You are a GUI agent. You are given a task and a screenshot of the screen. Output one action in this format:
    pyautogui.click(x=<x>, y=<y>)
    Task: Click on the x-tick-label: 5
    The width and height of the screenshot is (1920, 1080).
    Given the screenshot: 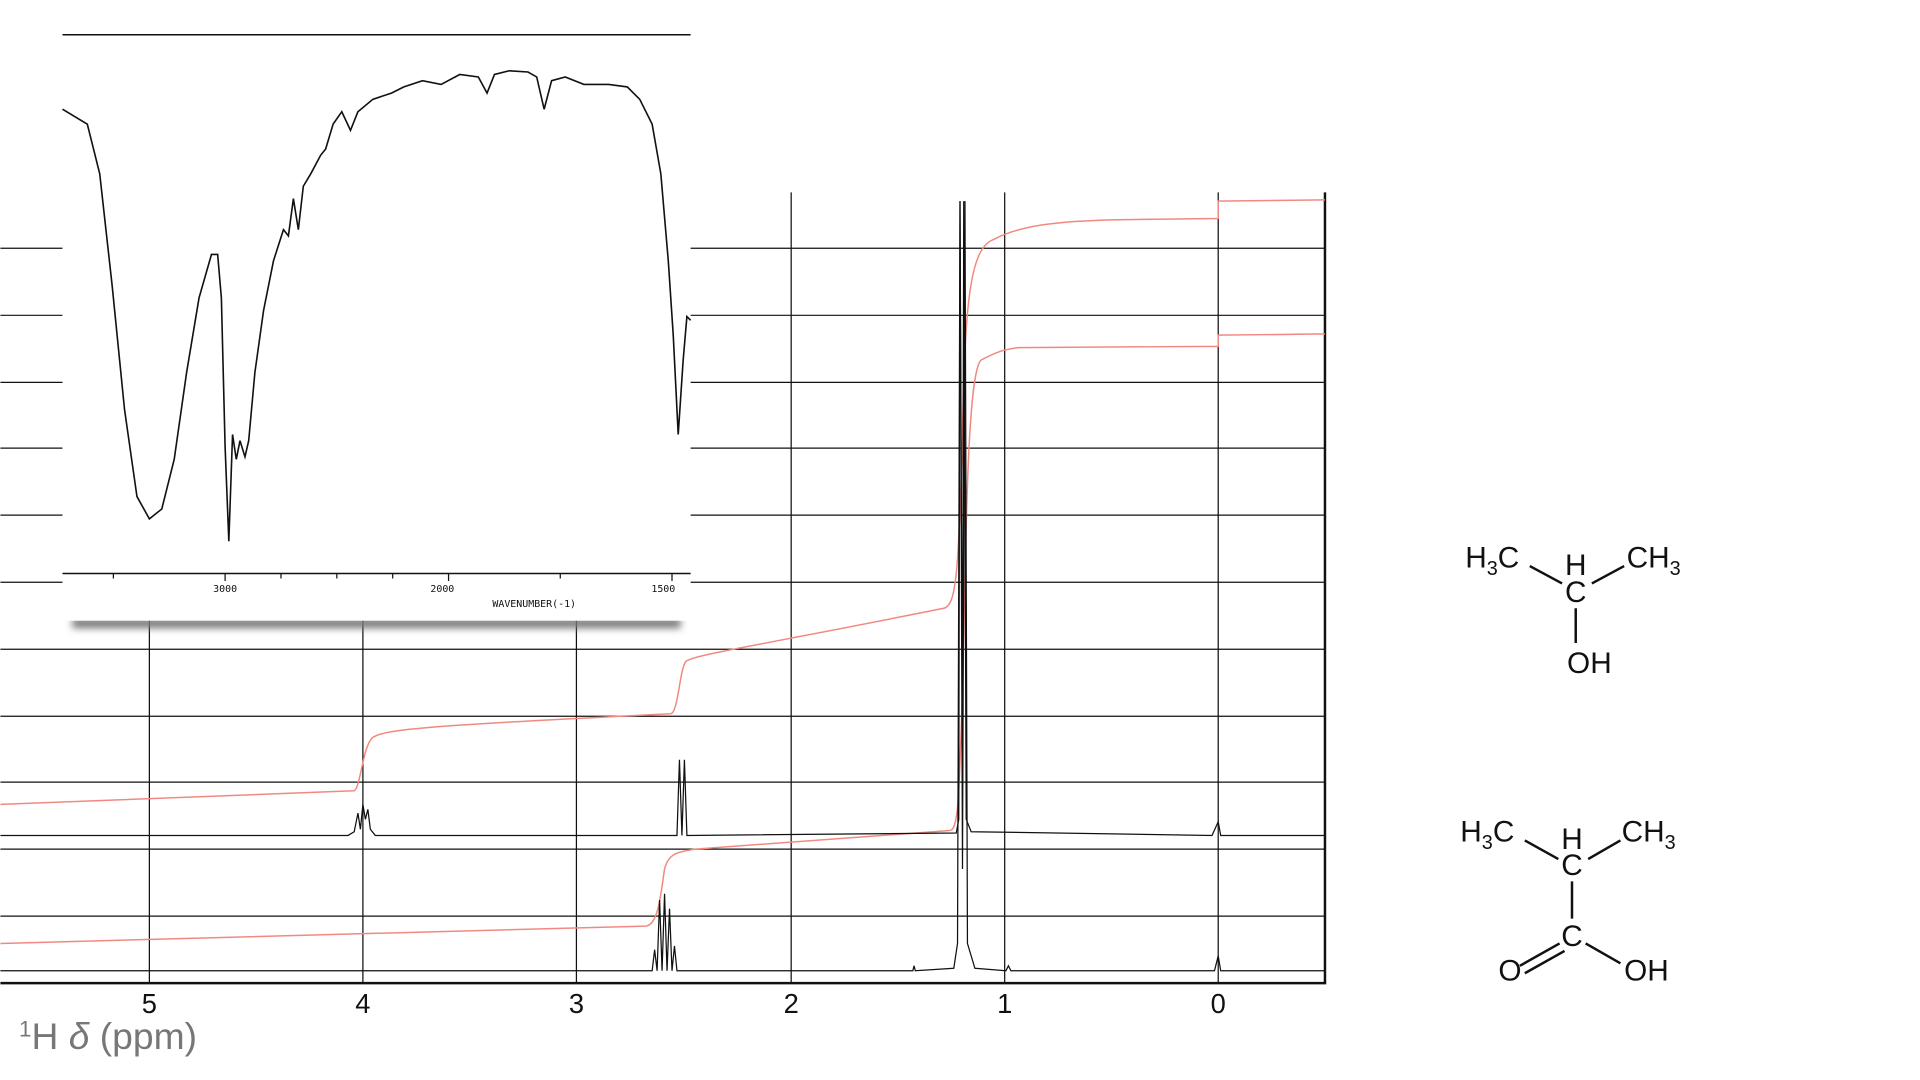 What is the action you would take?
    pyautogui.click(x=149, y=1003)
    